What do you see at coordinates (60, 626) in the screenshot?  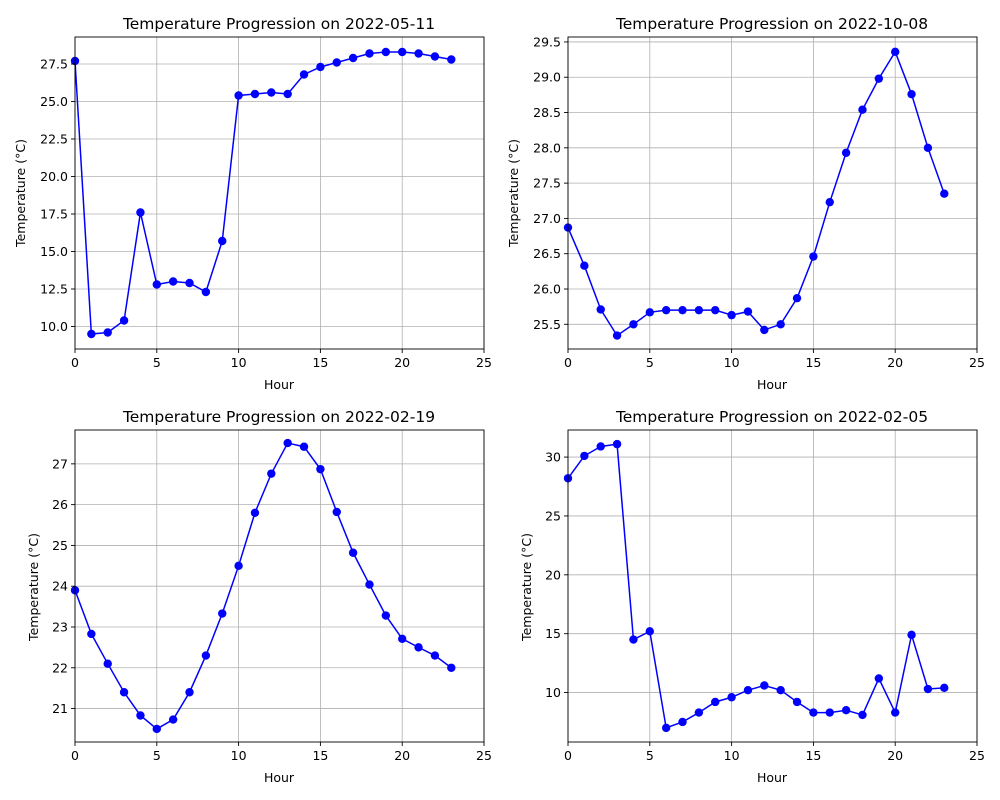 I see `y-tick-label: 23` at bounding box center [60, 626].